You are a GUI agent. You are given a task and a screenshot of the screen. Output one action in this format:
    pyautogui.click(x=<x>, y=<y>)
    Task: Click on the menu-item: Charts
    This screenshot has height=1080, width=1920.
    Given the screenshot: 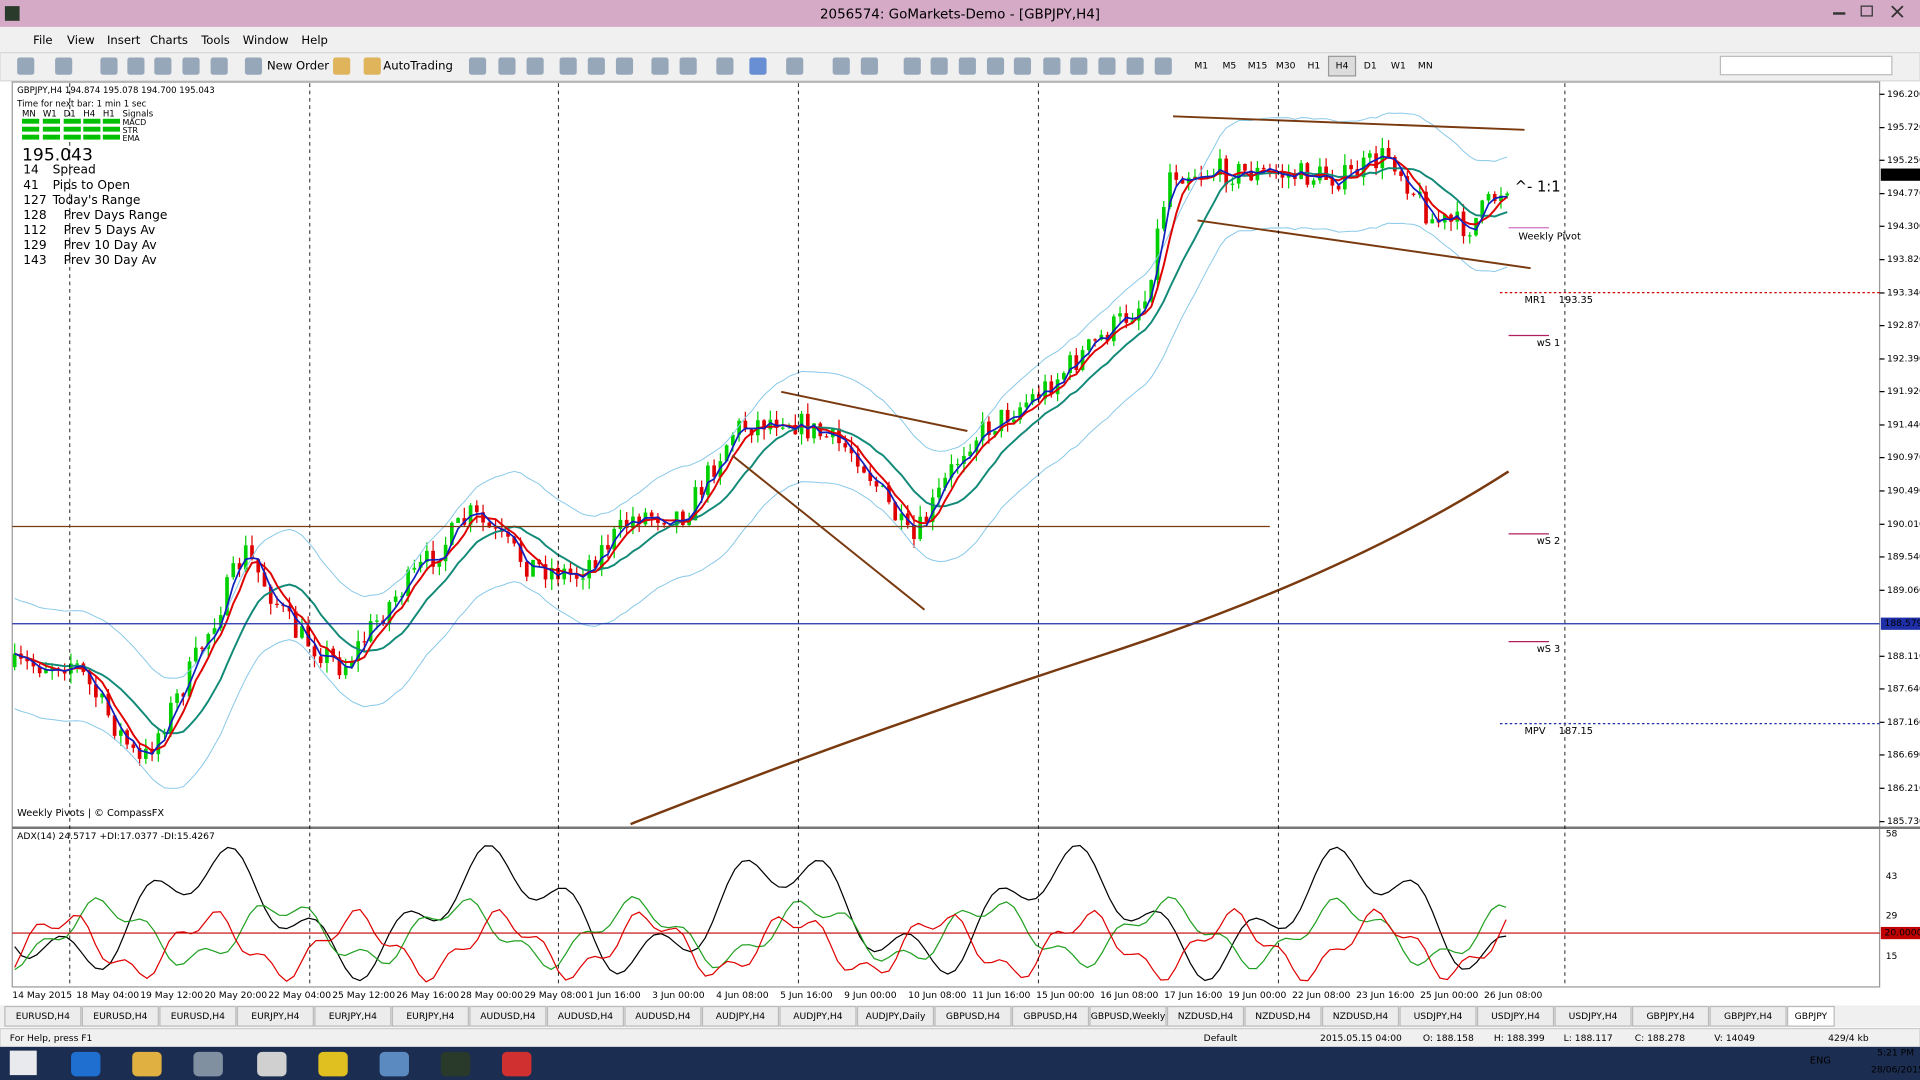 What is the action you would take?
    pyautogui.click(x=169, y=40)
    